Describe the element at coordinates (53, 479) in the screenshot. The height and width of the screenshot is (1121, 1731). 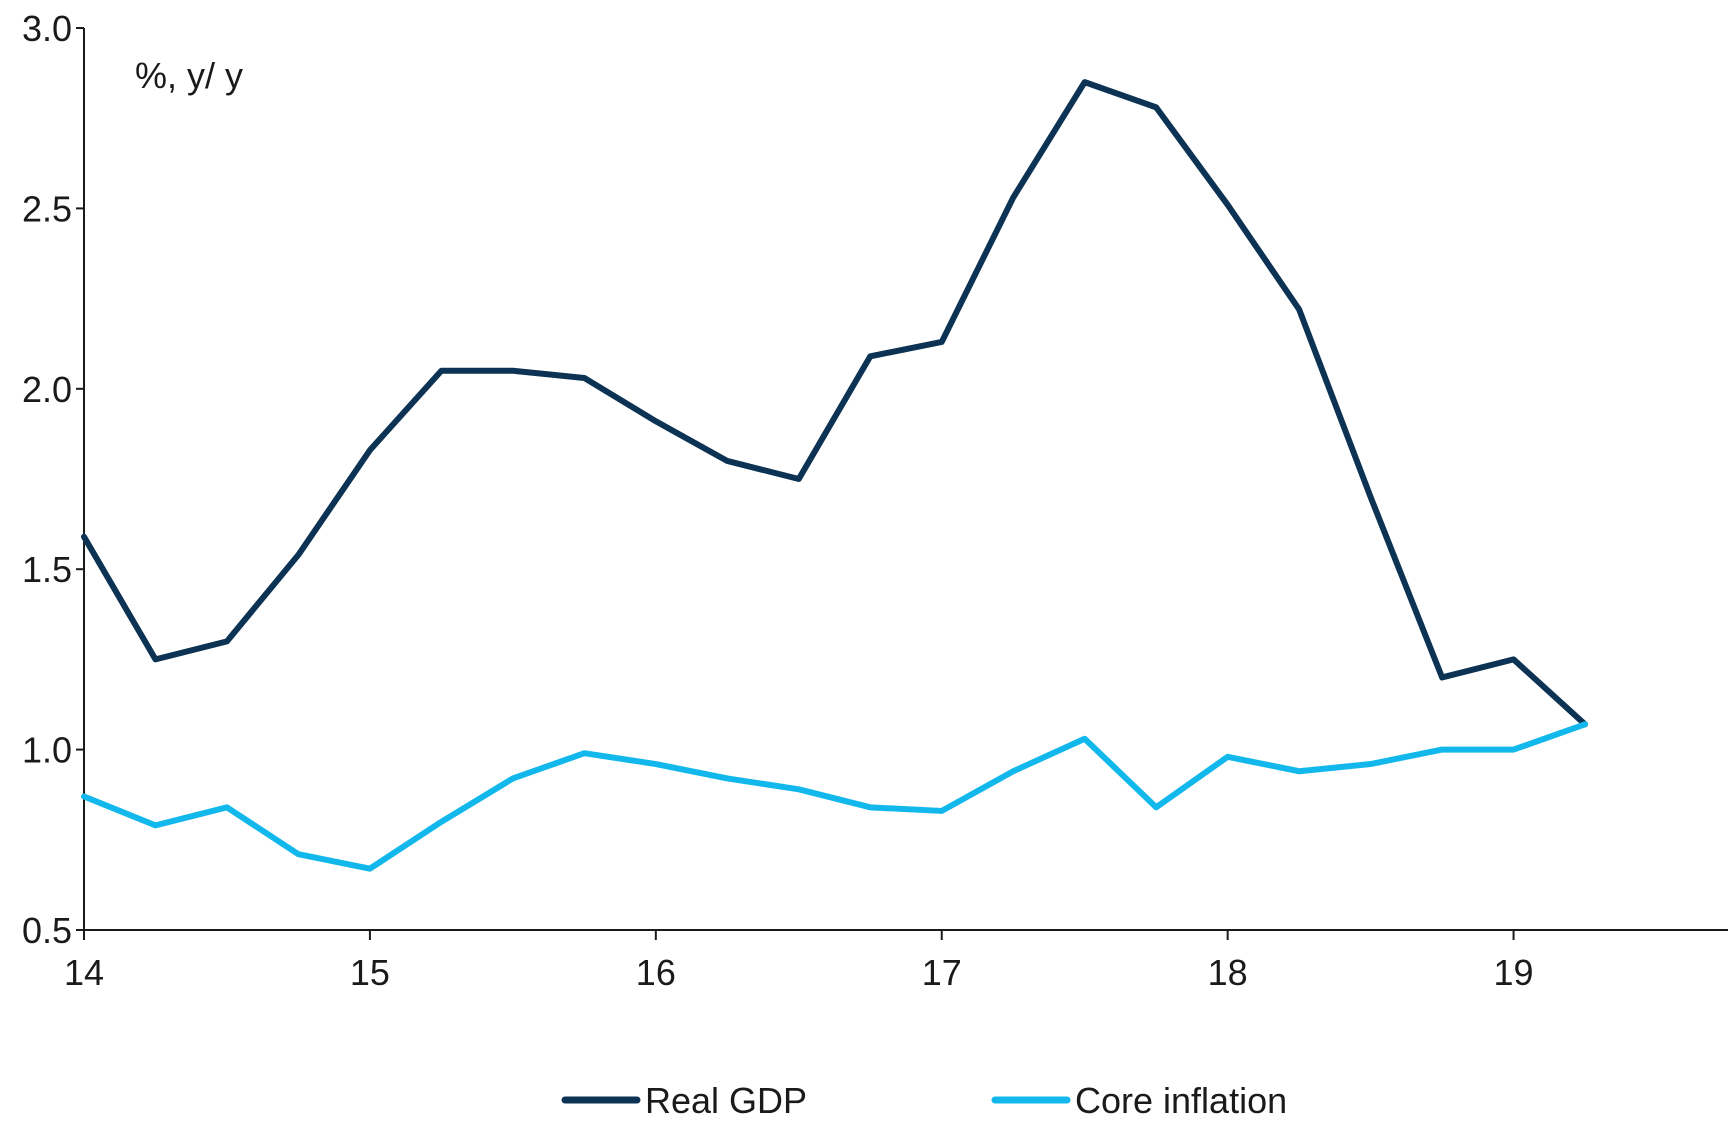
I see `y-axis-ticks: 0.5 1.0 1.5 2.0 2.5 3.0` at that location.